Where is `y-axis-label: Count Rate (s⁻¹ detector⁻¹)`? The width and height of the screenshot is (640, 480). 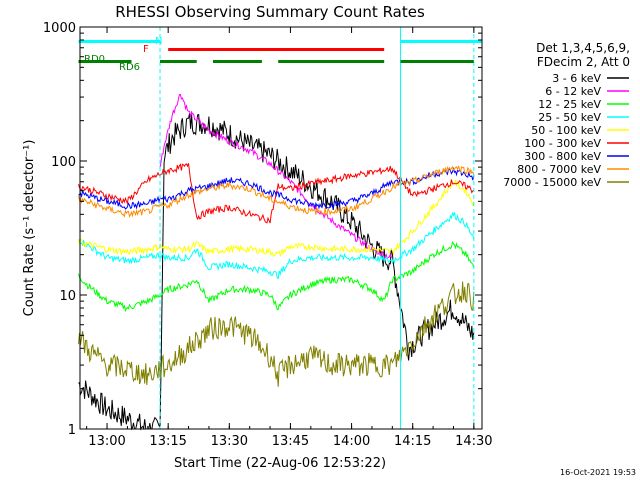 y-axis-label: Count Rate (s⁻¹ detector⁻¹) is located at coordinates (29, 228).